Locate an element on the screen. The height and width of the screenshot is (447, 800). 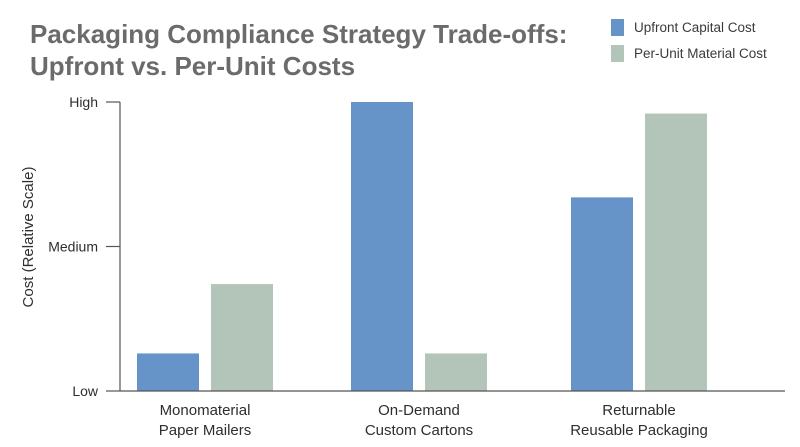
x-category-label-0-line-0: Monomaterial is located at coordinates (205, 410).